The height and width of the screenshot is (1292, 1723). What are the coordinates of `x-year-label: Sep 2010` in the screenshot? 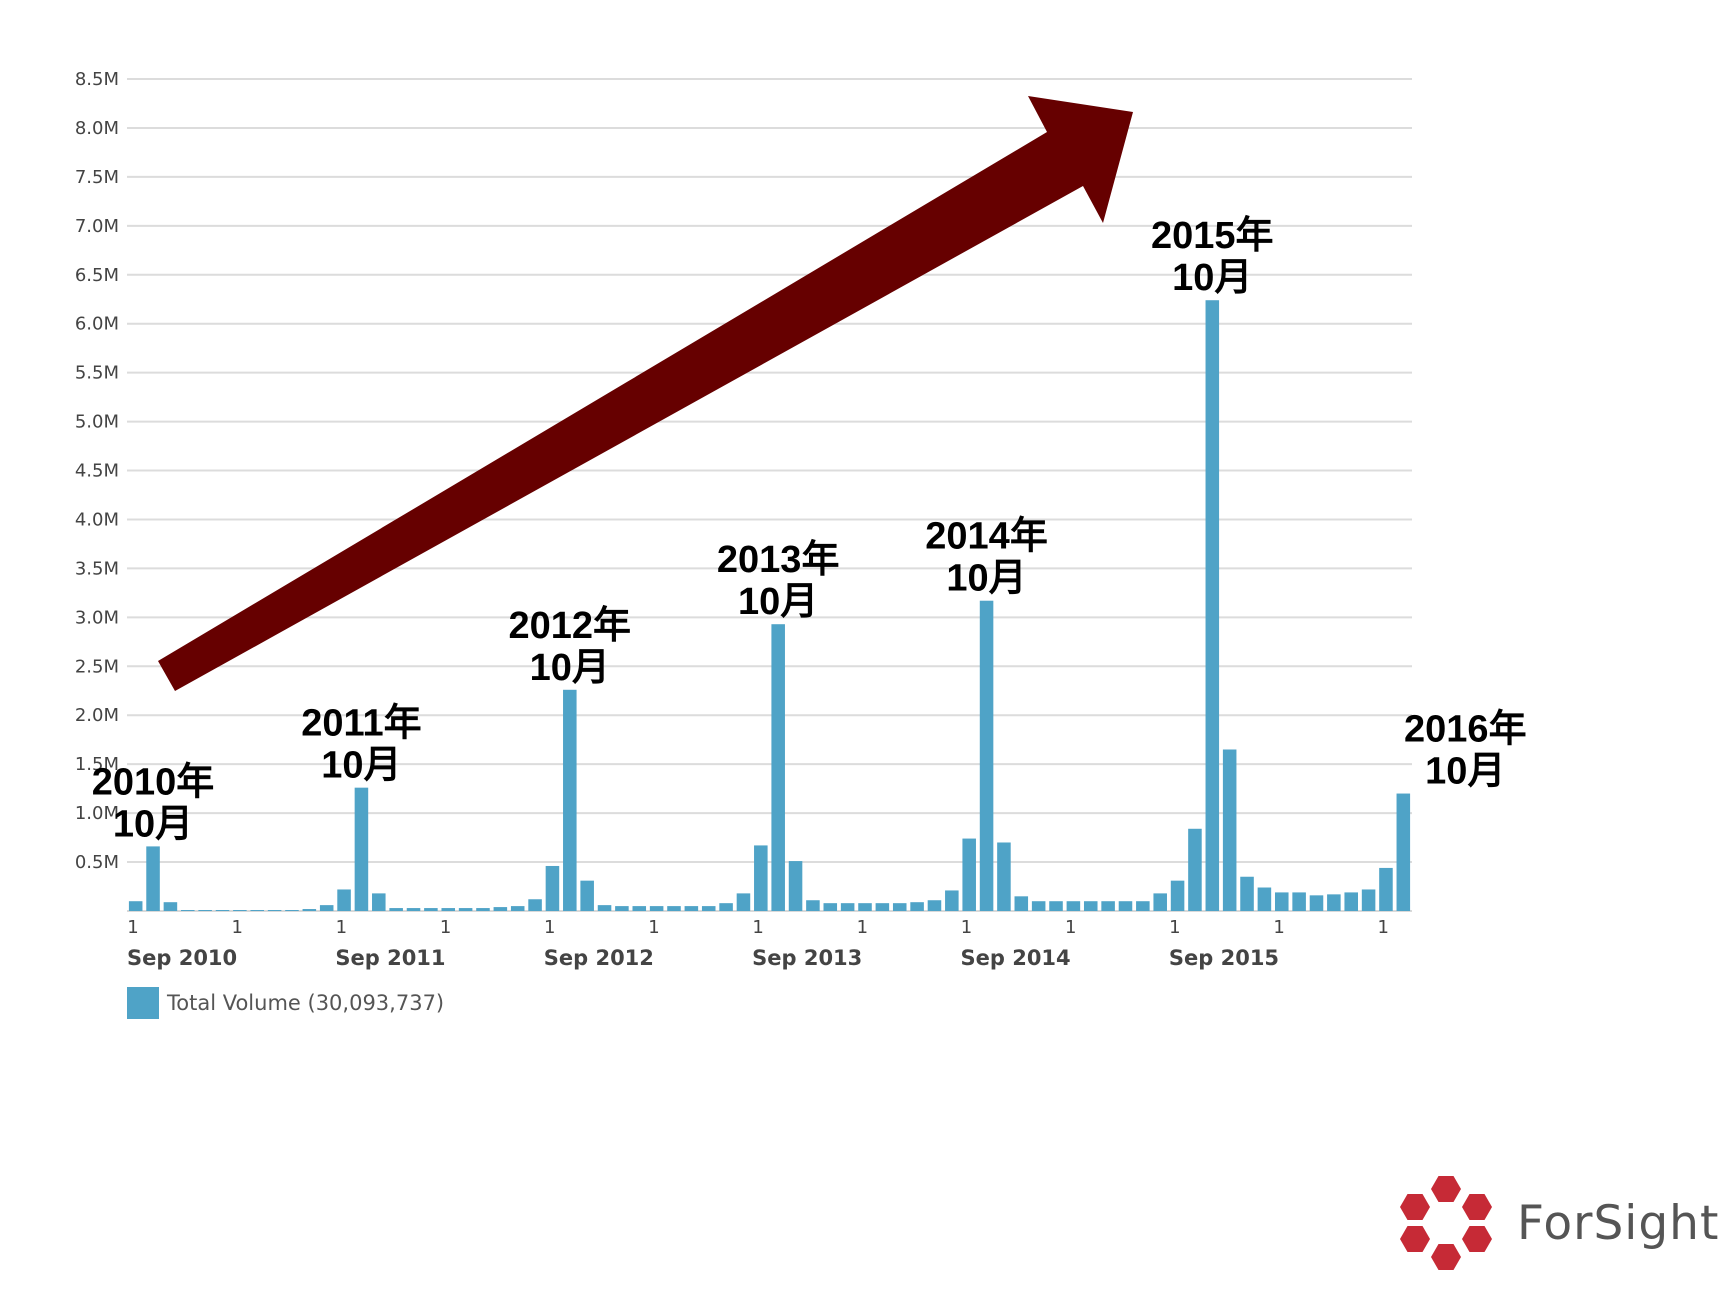 It's located at (182, 958).